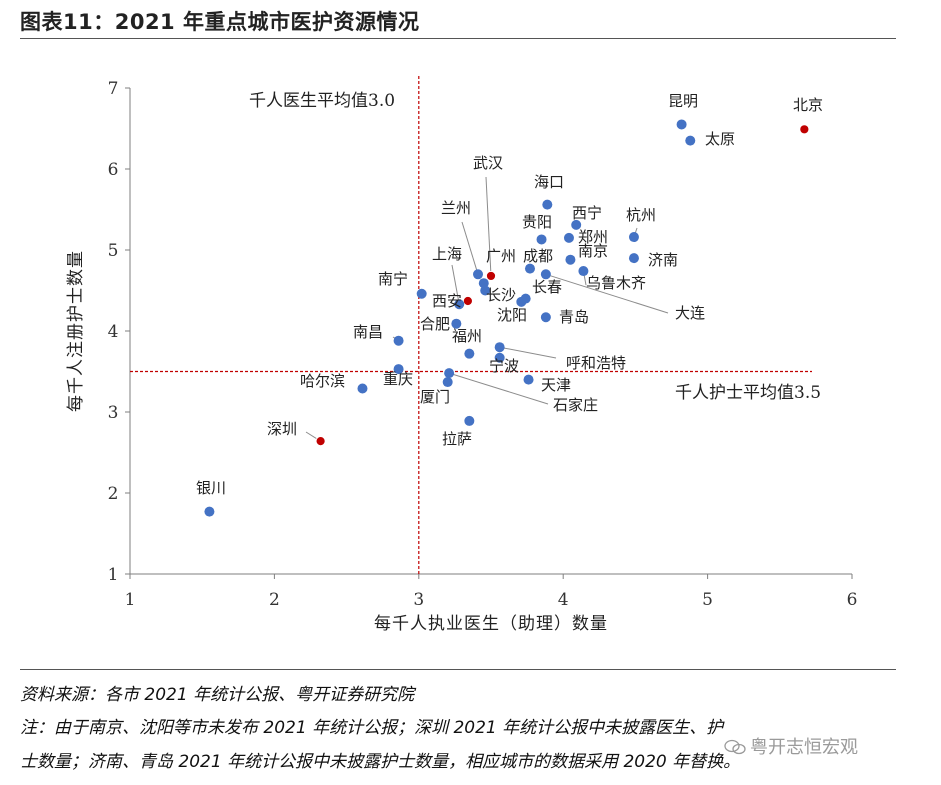 The width and height of the screenshot is (941, 785). Describe the element at coordinates (457, 439) in the screenshot. I see `point-label: 拉萨` at that location.